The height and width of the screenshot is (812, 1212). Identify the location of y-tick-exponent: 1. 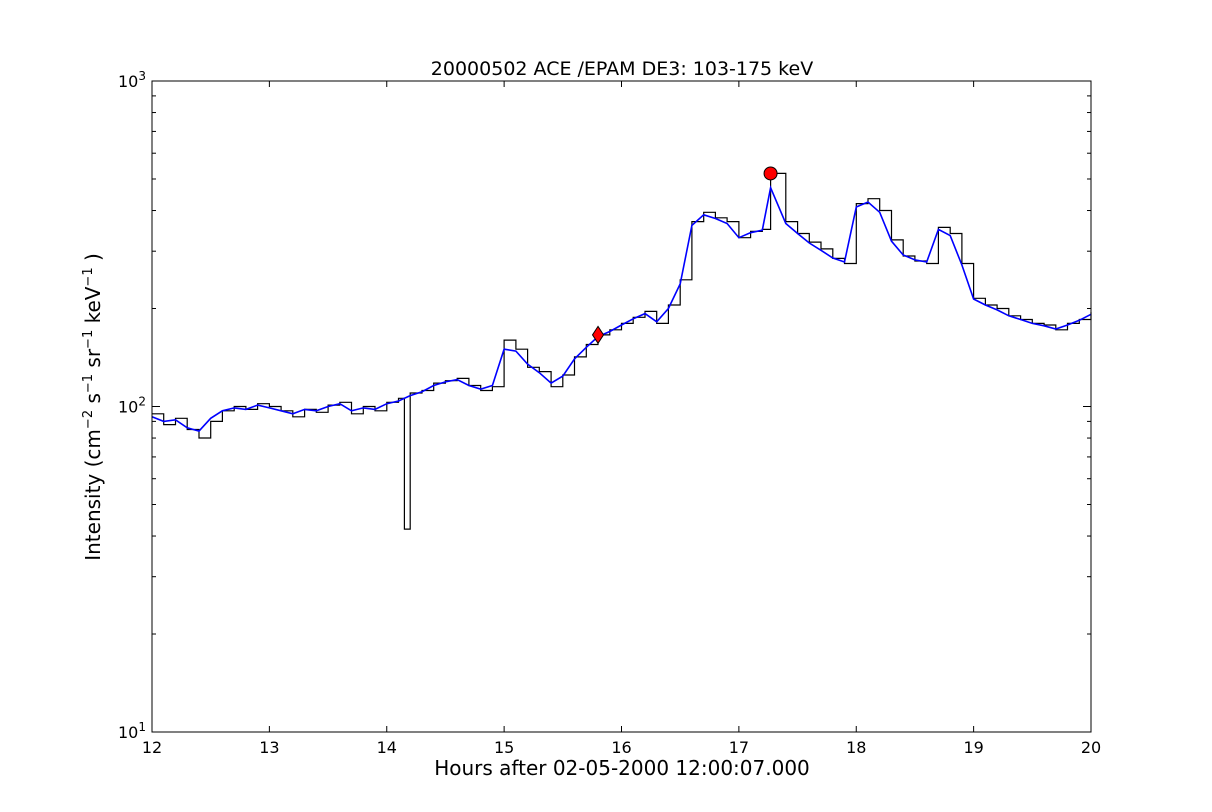
(142, 727).